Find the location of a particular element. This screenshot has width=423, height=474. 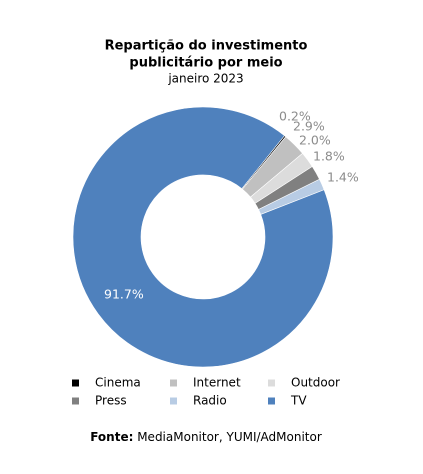

legend-label: Cinema is located at coordinates (118, 383).